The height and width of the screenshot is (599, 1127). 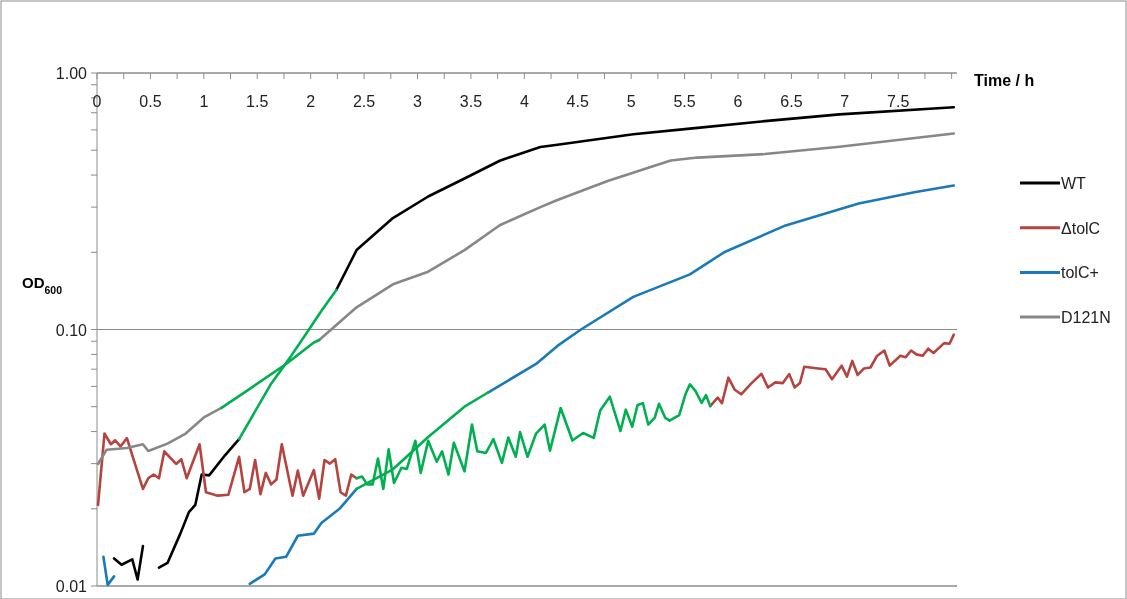 I want to click on legend-label: WT, so click(x=1074, y=183).